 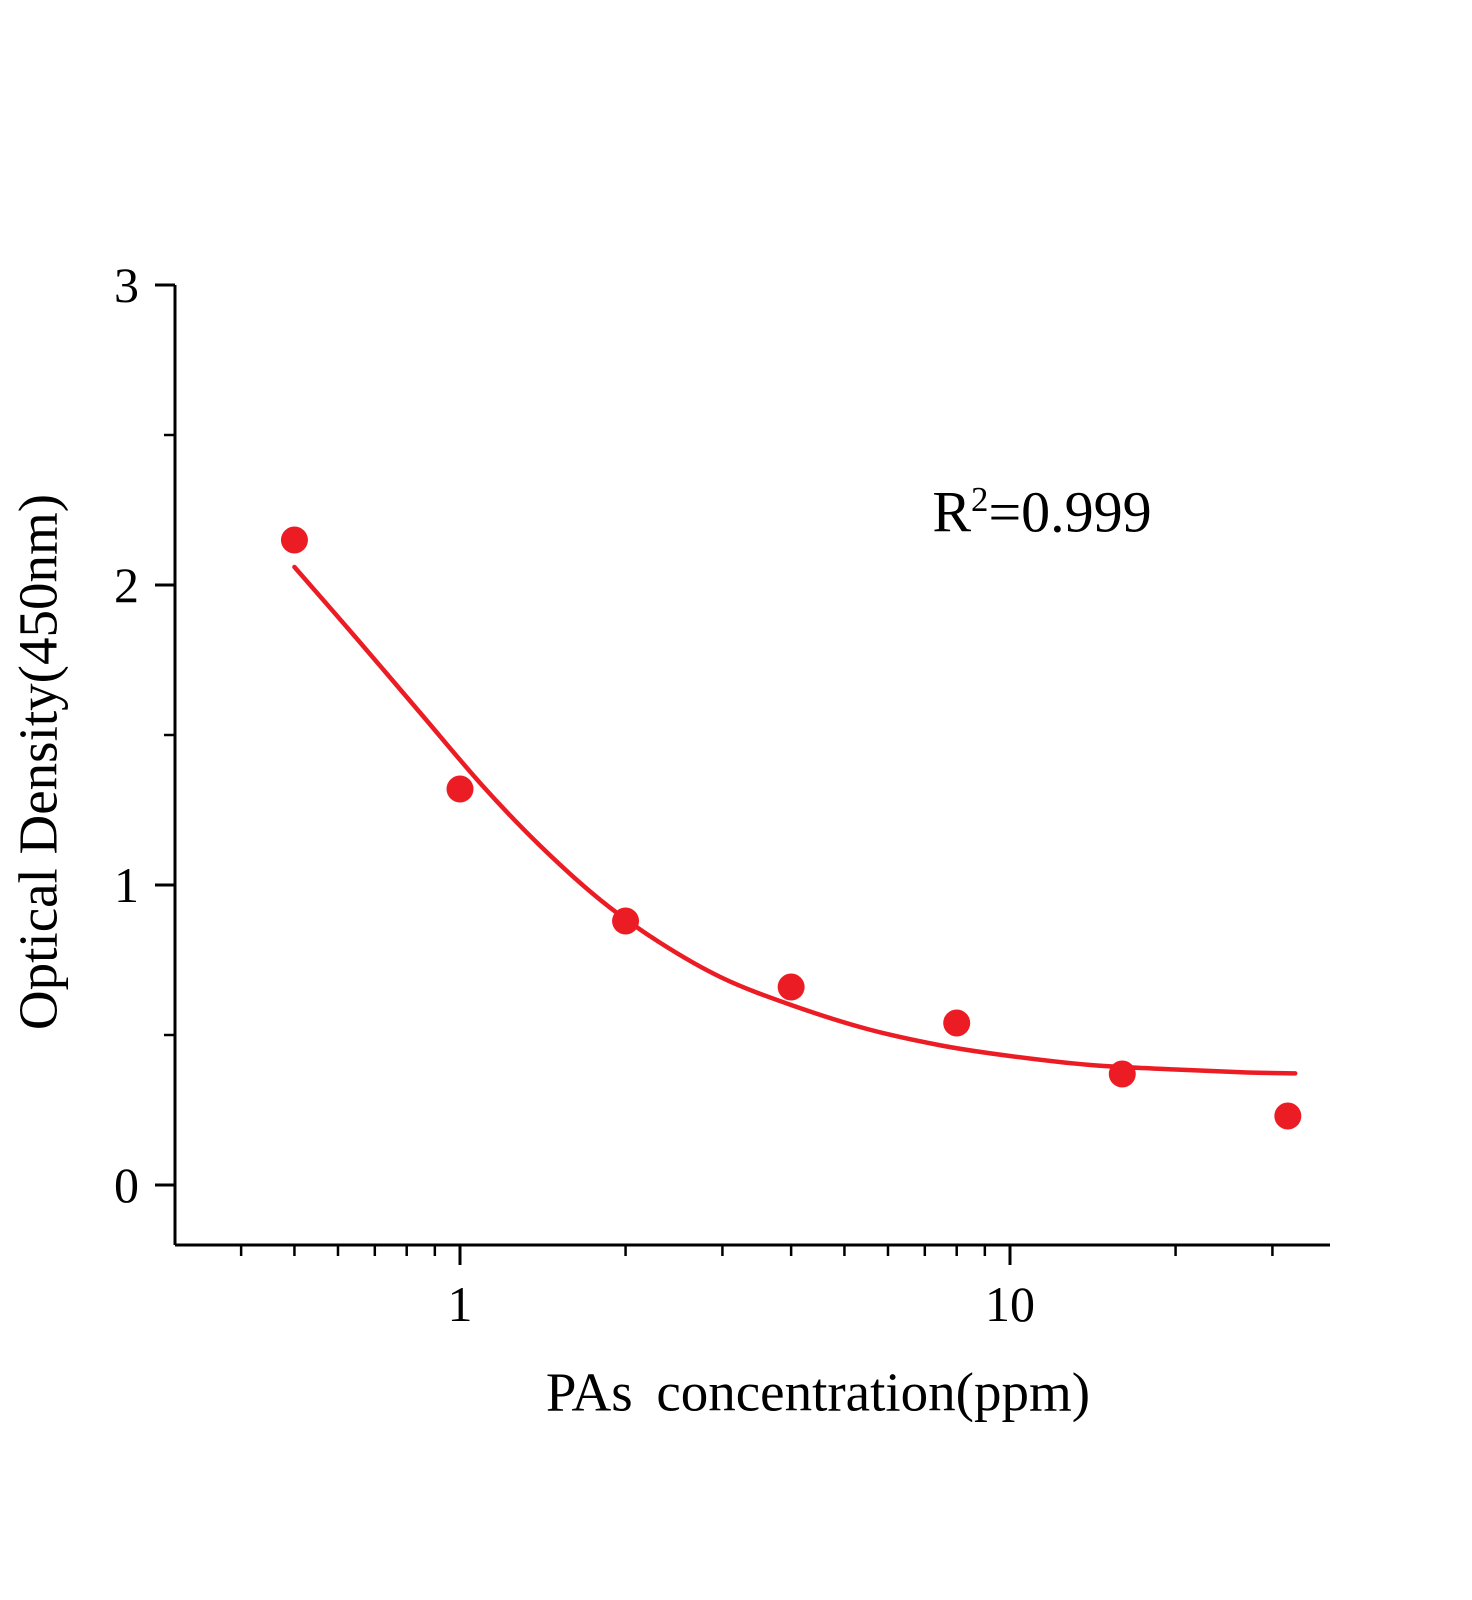 I want to click on x-axis-title: PAs concentration(ppm), so click(x=818, y=1392).